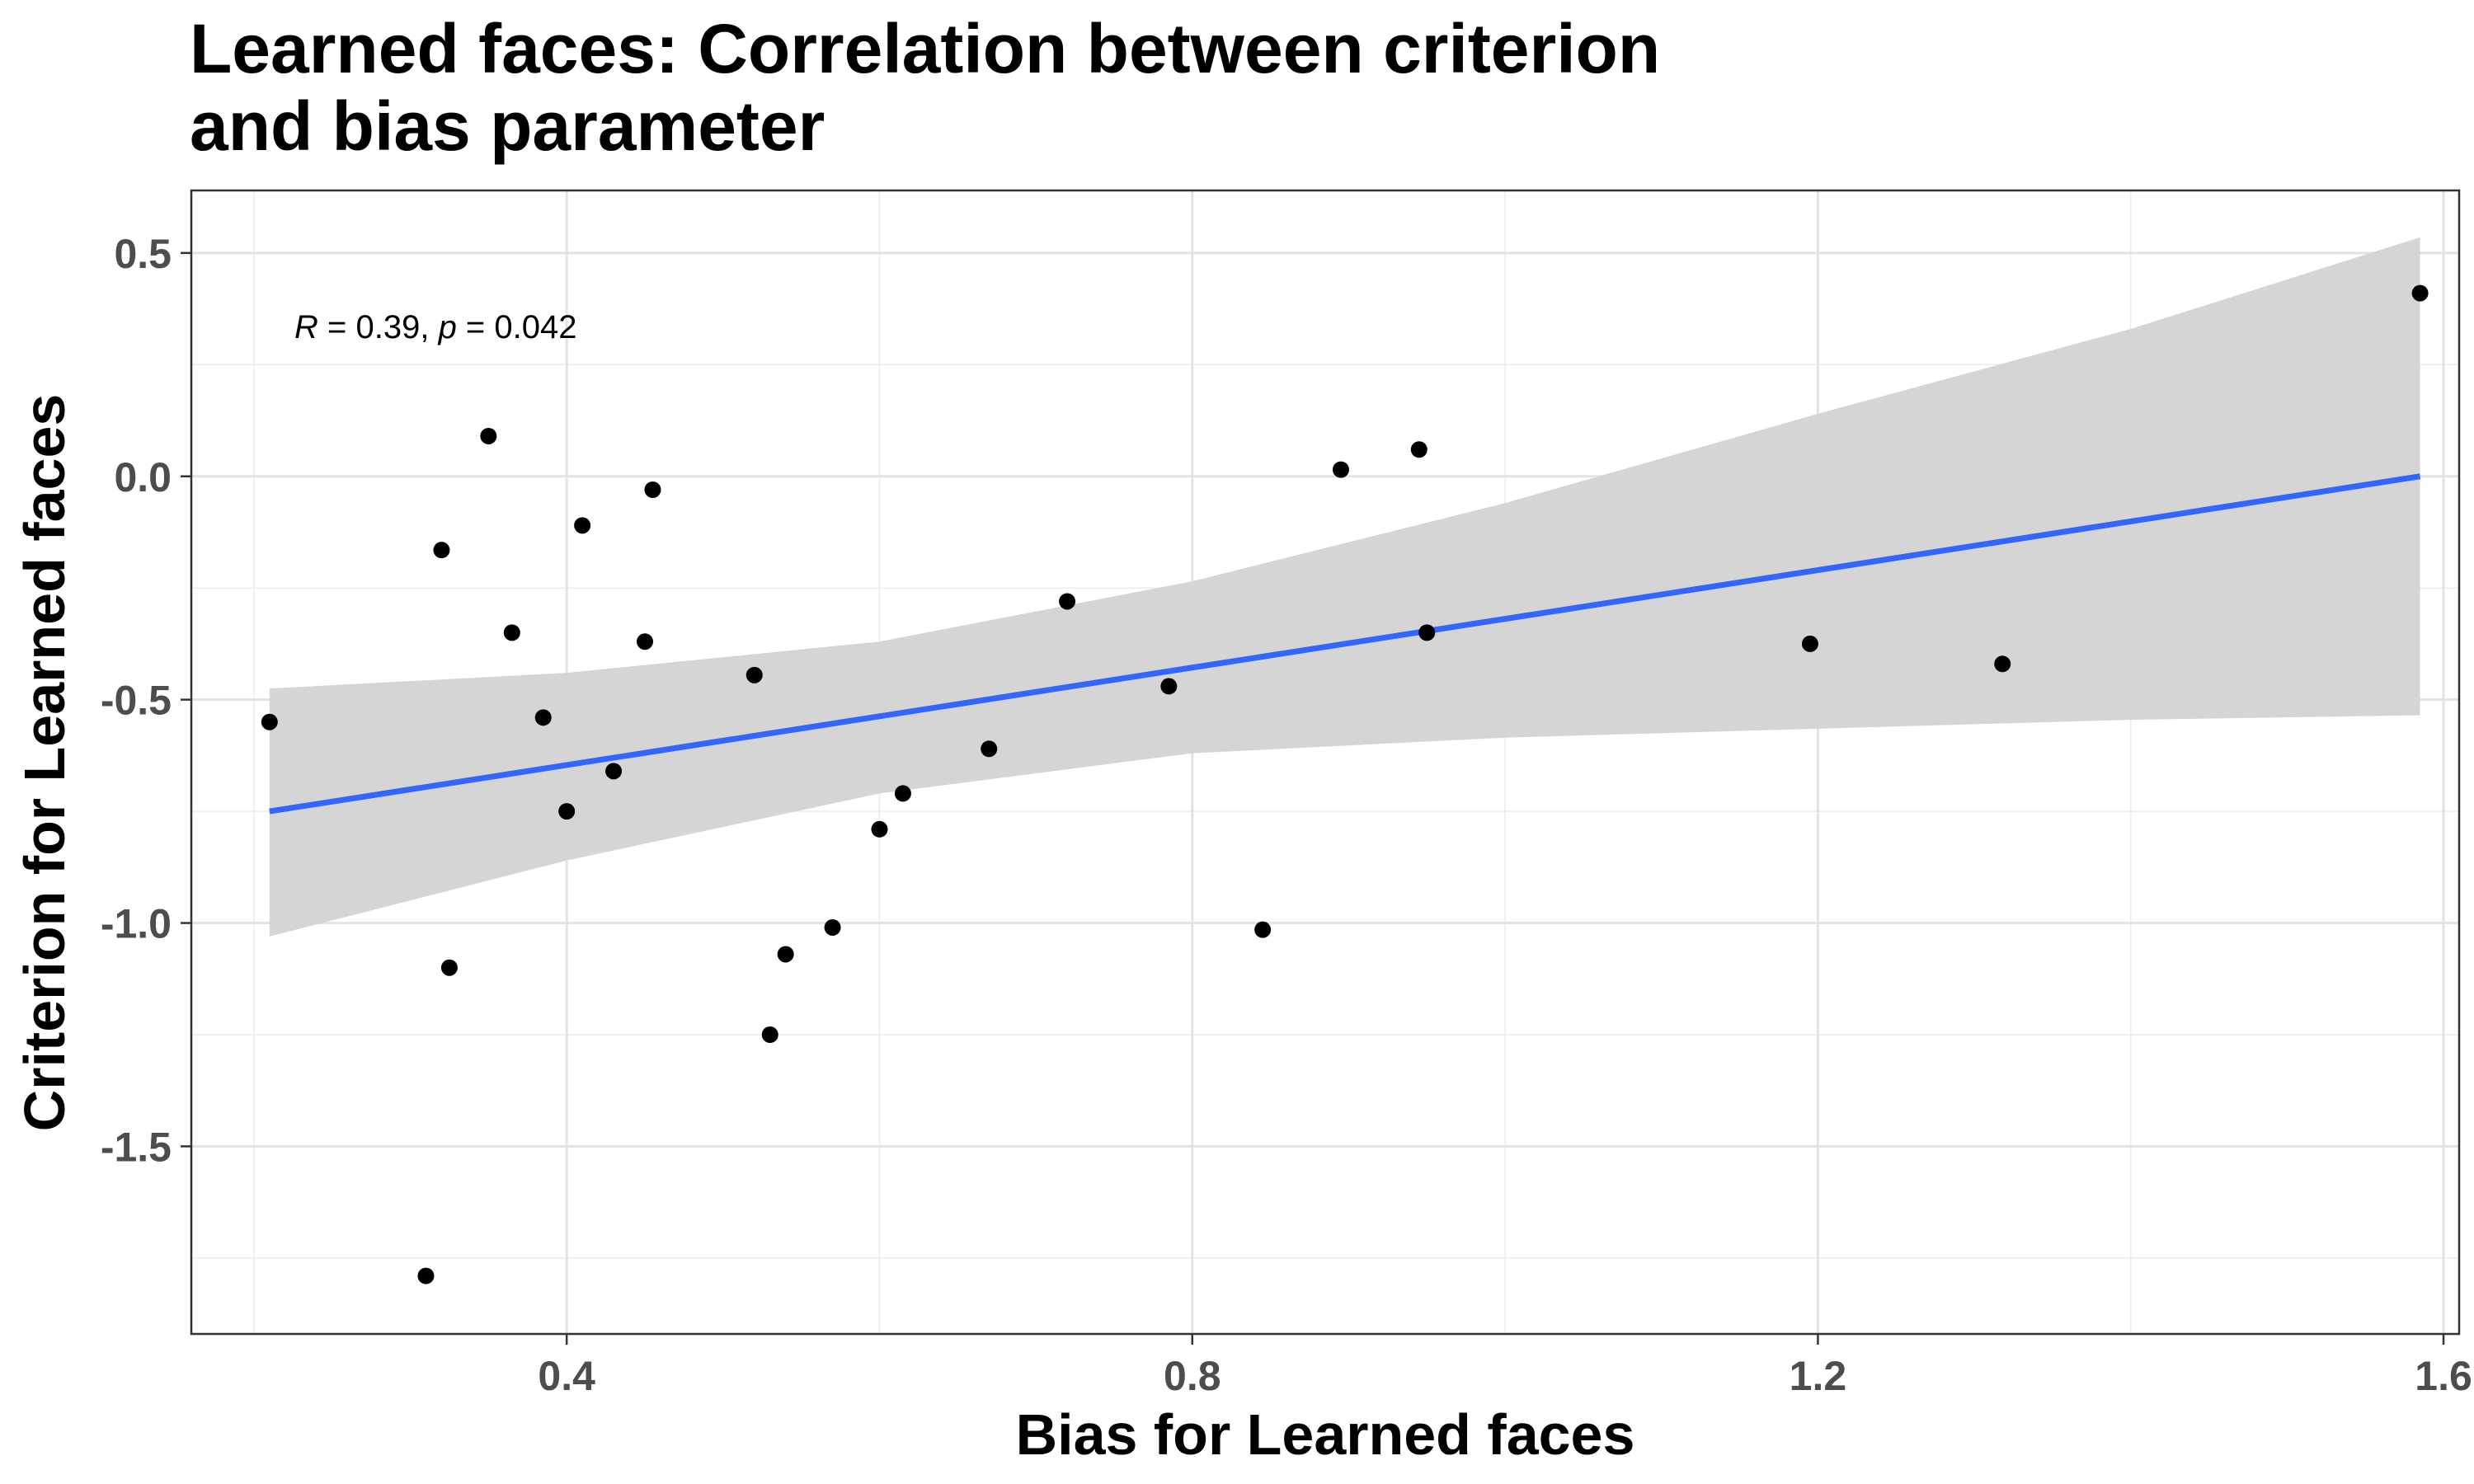 Image resolution: width=2474 pixels, height=1484 pixels. Describe the element at coordinates (136, 924) in the screenshot. I see `y-tick-label: -1.0` at that location.